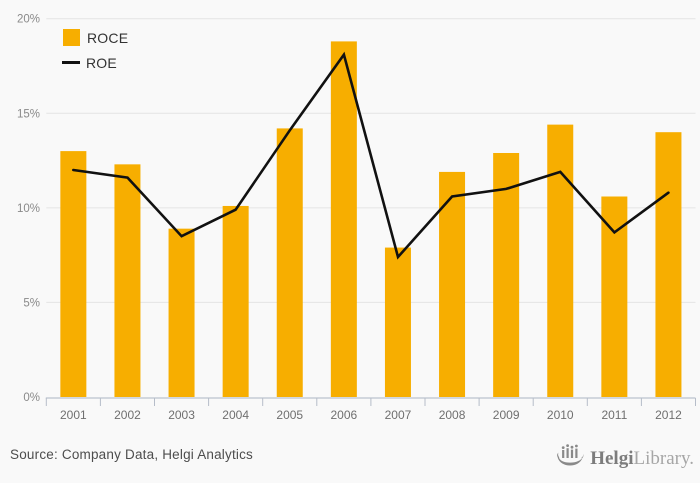  What do you see at coordinates (73, 415) in the screenshot?
I see `x-axis-label-2001: 2001` at bounding box center [73, 415].